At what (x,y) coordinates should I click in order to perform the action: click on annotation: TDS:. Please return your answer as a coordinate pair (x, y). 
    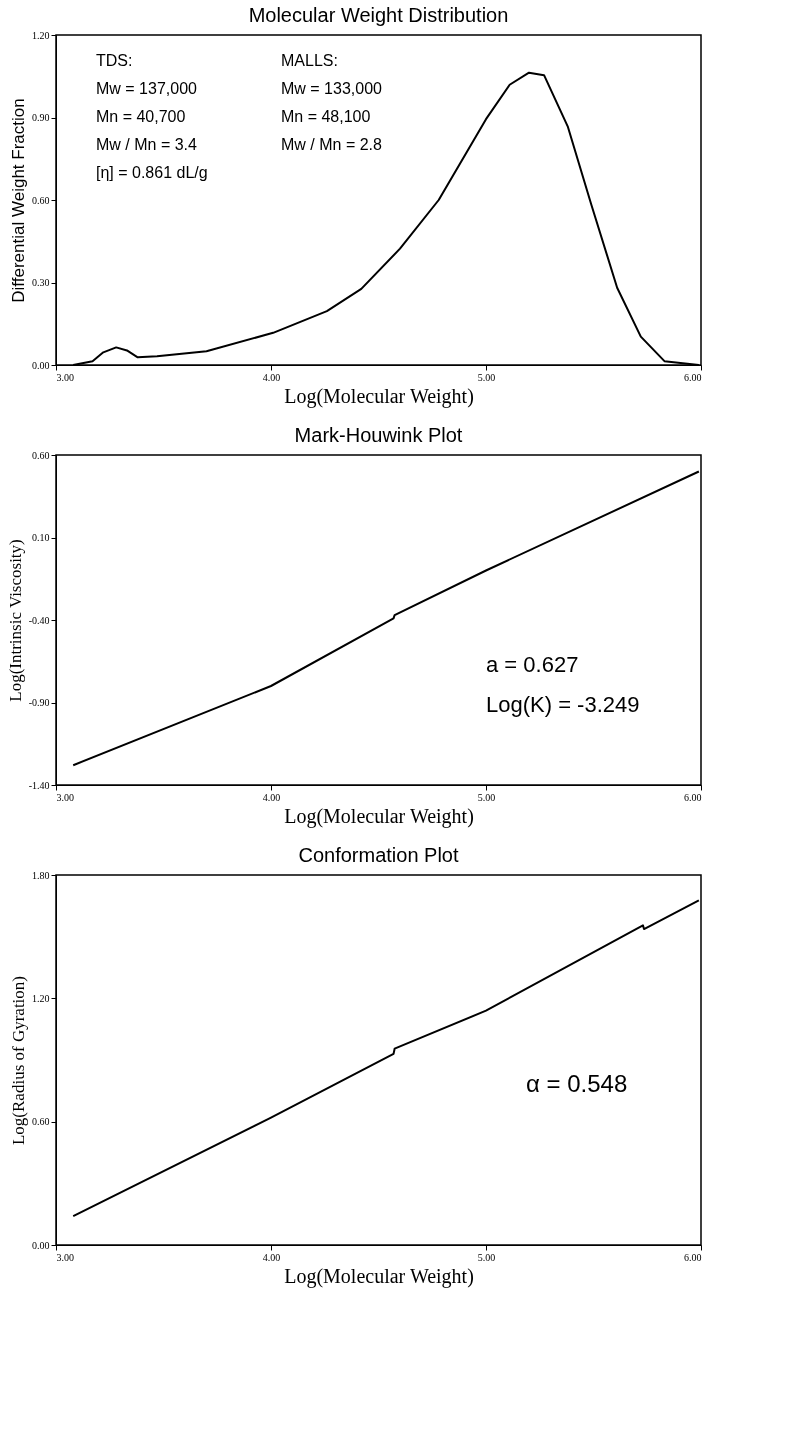
    Looking at the image, I should click on (114, 60).